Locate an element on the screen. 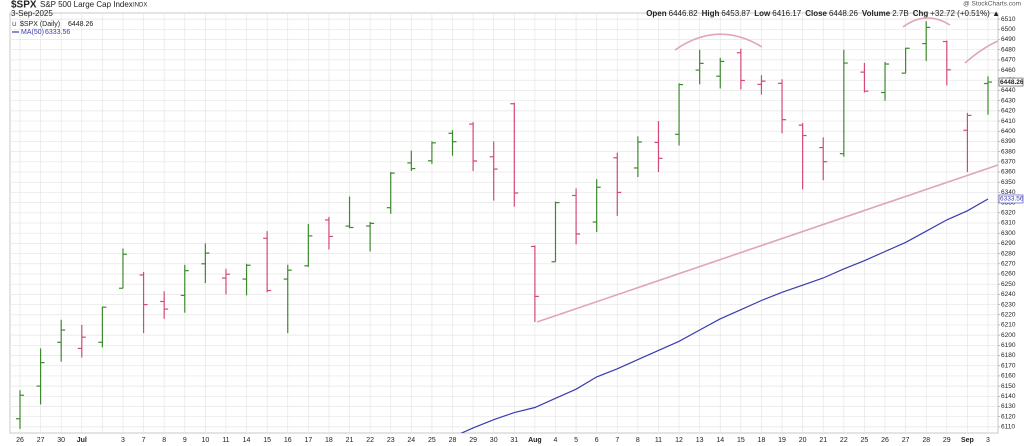 This screenshot has width=1024, height=446. y-tick-label: 6410 is located at coordinates (1008, 121).